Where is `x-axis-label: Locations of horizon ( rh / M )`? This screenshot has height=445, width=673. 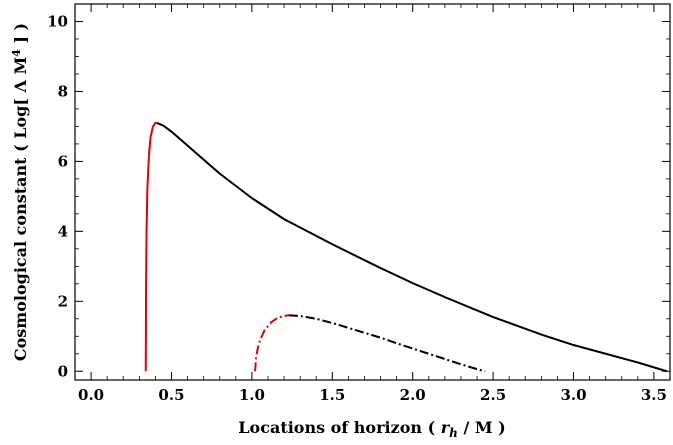
x-axis-label: Locations of horizon ( rh / M ) is located at coordinates (371, 429).